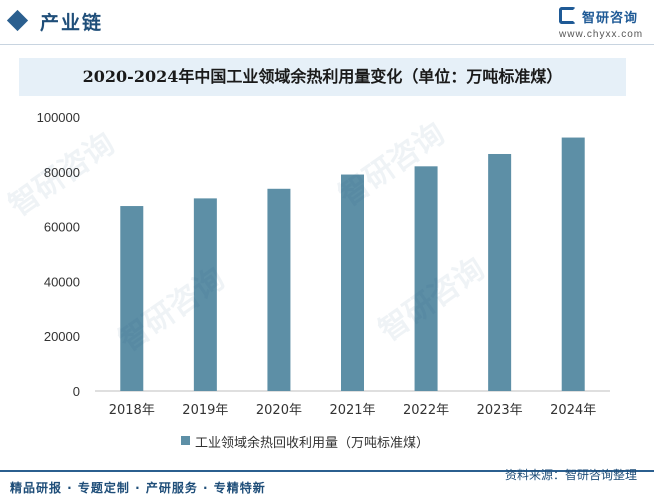 This screenshot has height=503, width=654. I want to click on legend-swatch, so click(185, 440).